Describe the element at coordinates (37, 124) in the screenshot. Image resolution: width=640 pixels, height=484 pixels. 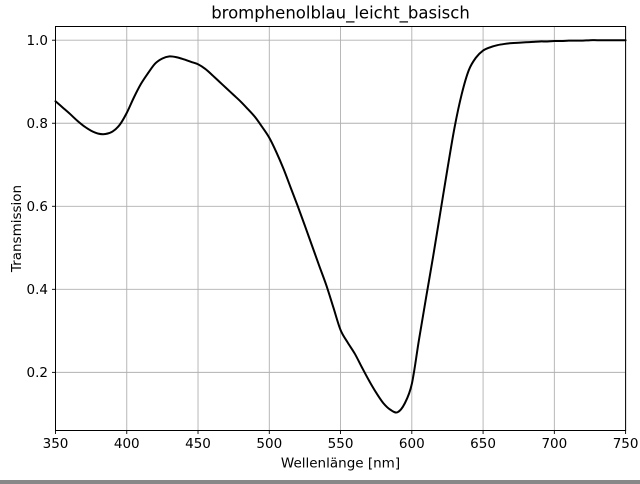
I see `y-tick-label: 0.8` at that location.